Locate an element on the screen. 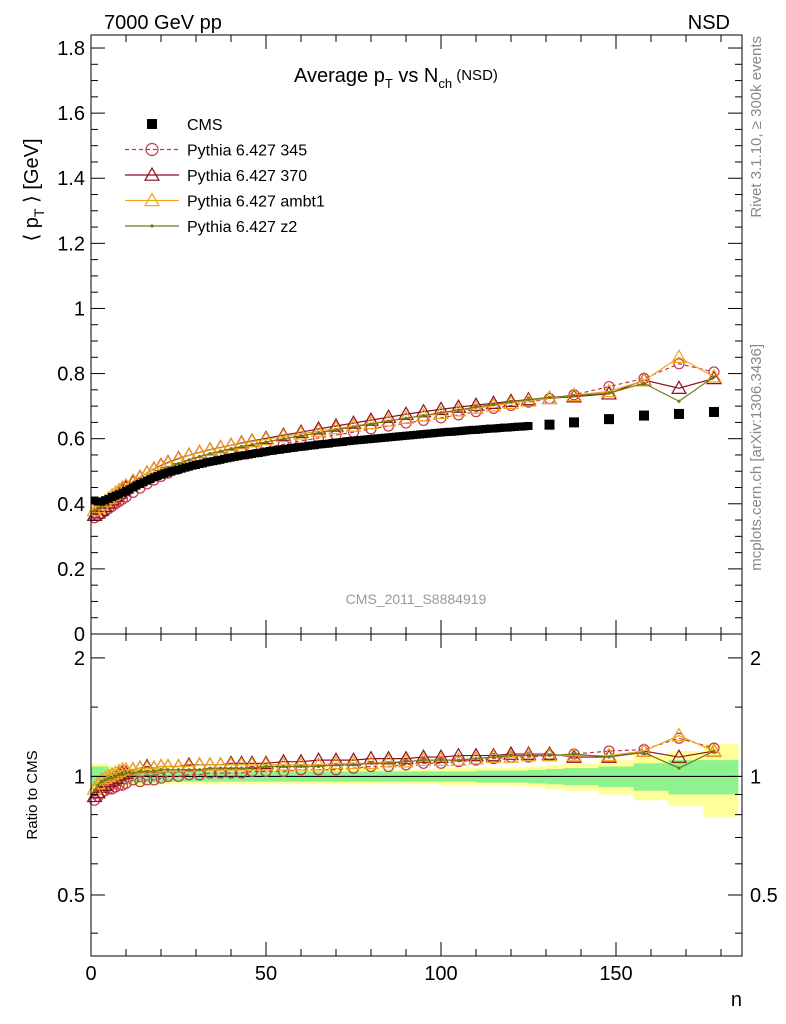 The image size is (786, 1024). series-2-ratio-line is located at coordinates (404, 773).